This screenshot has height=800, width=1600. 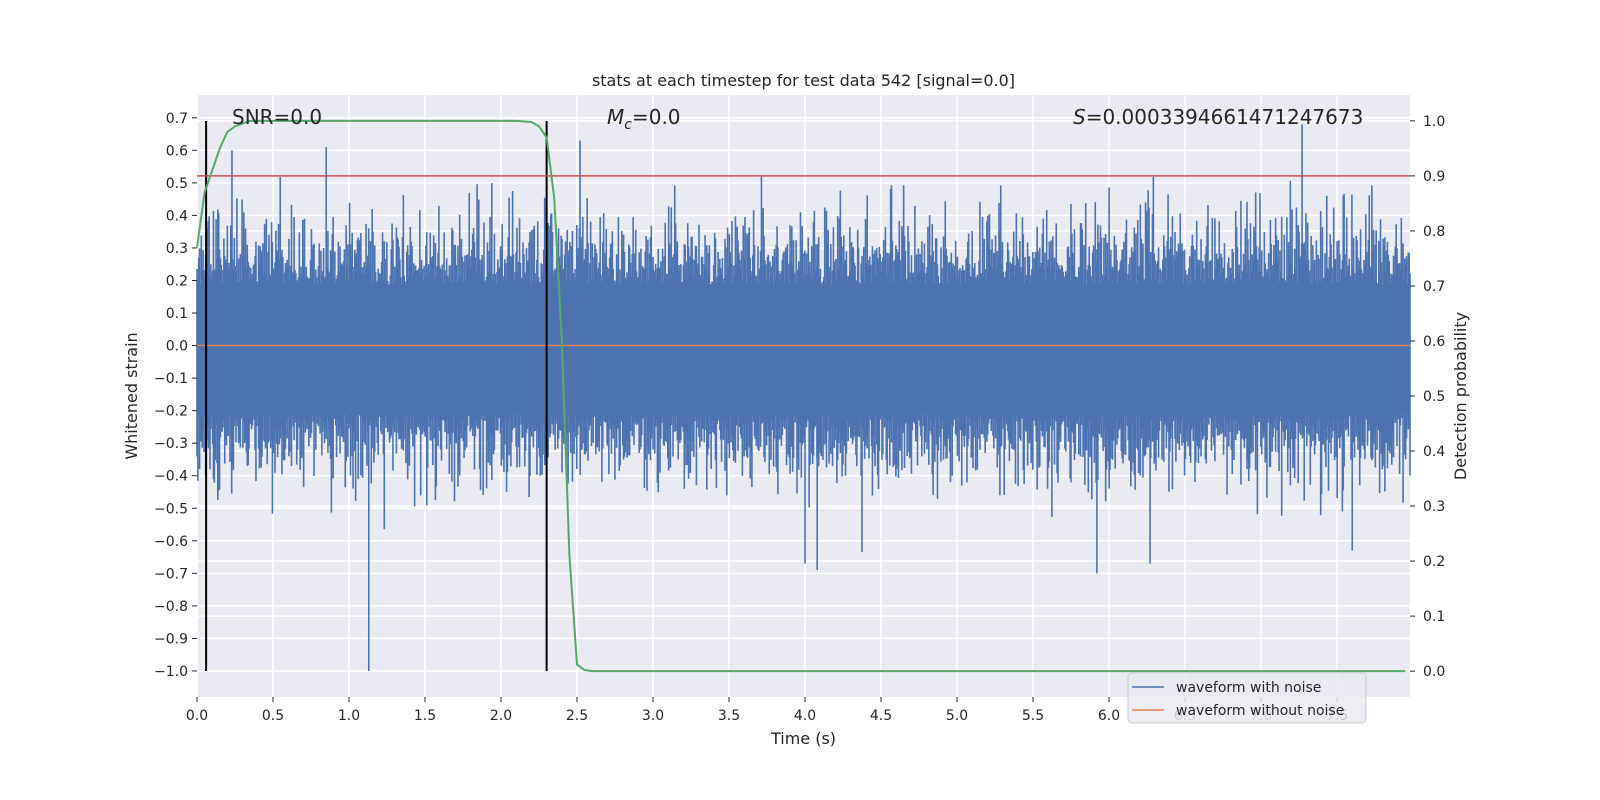 I want to click on y-right-tick-label: 0.0, so click(x=1434, y=672).